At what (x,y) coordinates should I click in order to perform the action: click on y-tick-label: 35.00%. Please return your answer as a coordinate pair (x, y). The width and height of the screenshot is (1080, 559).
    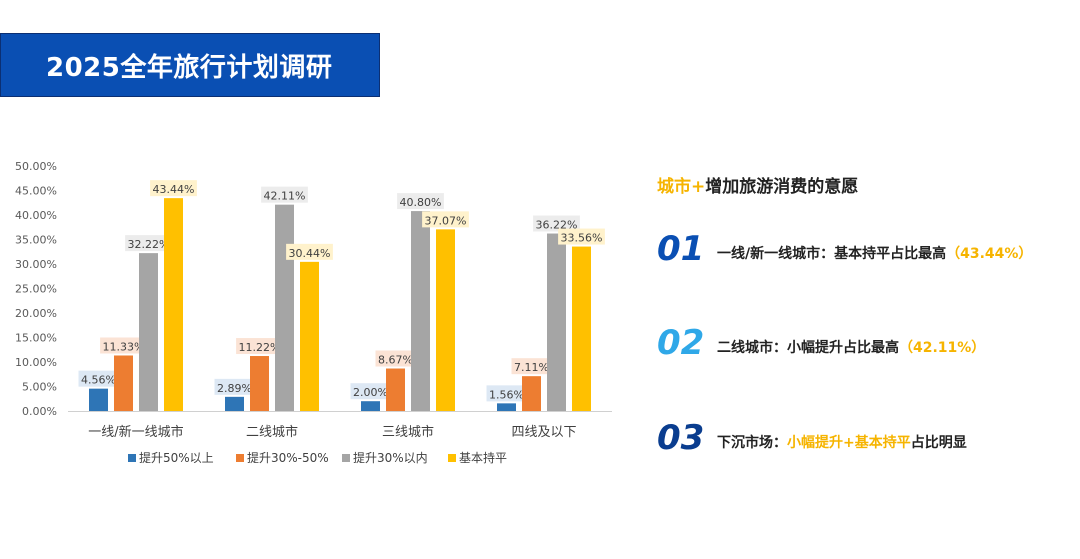
    Looking at the image, I should click on (36, 240).